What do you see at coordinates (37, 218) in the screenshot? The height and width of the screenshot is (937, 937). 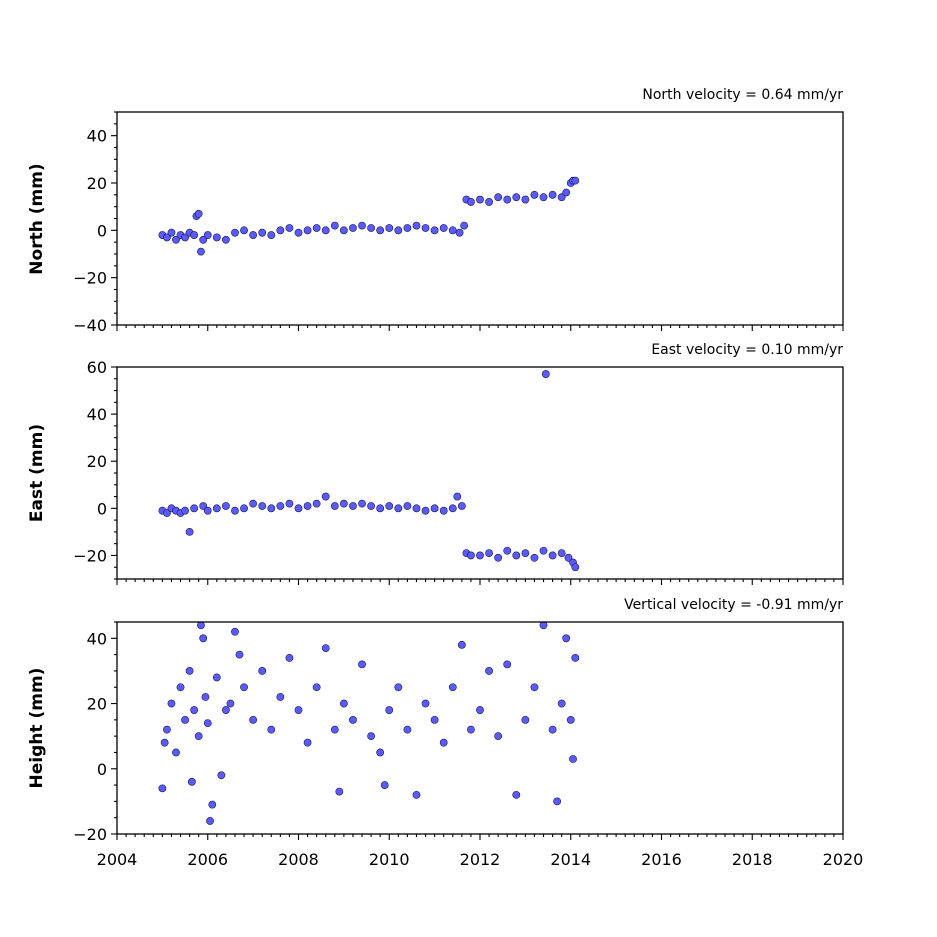 I see `north-y-axis-label: North (mm)` at bounding box center [37, 218].